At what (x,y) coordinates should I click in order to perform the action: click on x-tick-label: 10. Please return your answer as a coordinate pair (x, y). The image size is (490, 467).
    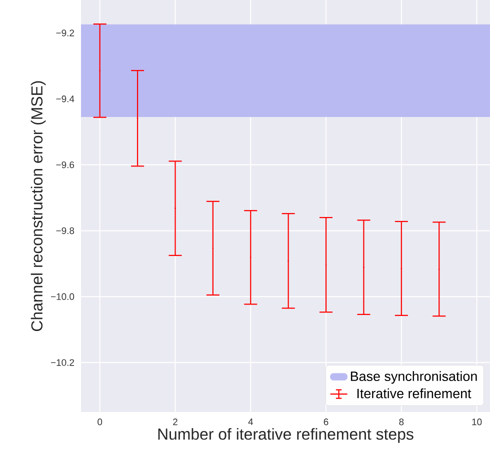
    Looking at the image, I should click on (477, 422).